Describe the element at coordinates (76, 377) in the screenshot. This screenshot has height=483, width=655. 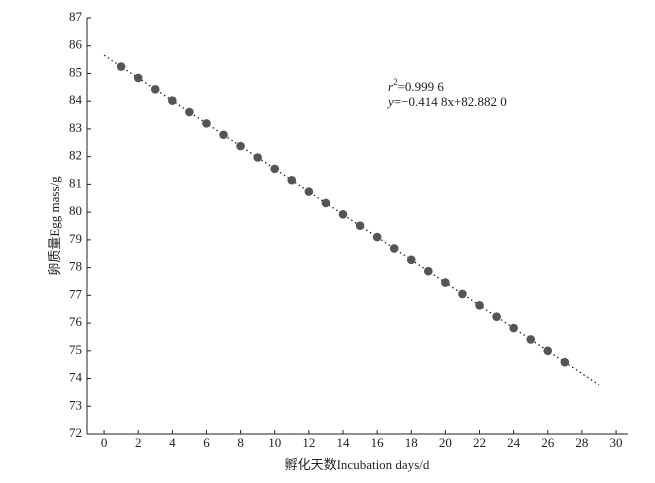
I see `y-tick-label: 74` at that location.